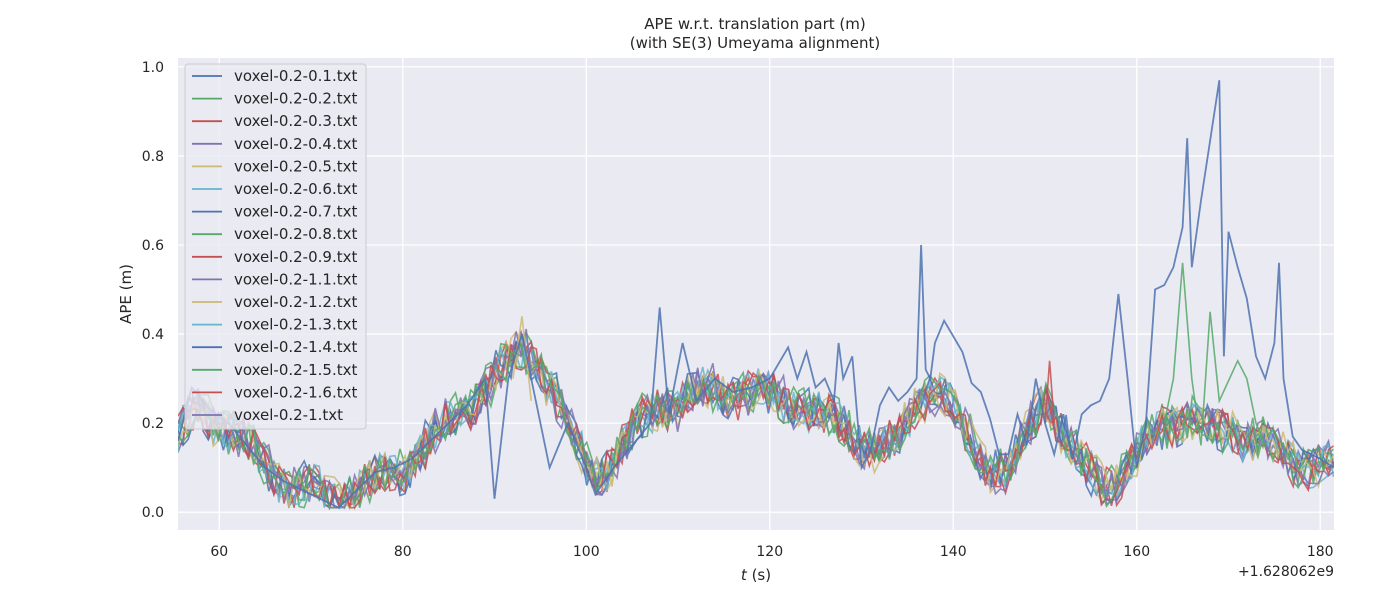 Image resolution: width=1396 pixels, height=602 pixels. Describe the element at coordinates (295, 347) in the screenshot. I see `legend-entry: voxel-0.2-1.4.txt` at that location.